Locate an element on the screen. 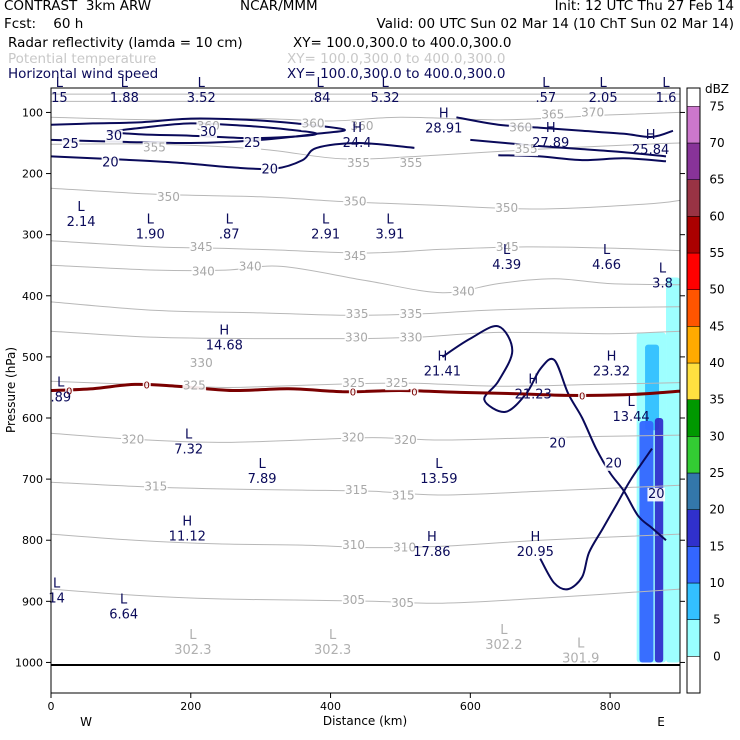 The width and height of the screenshot is (740, 740). y-tick-label: 700 is located at coordinates (32, 479).